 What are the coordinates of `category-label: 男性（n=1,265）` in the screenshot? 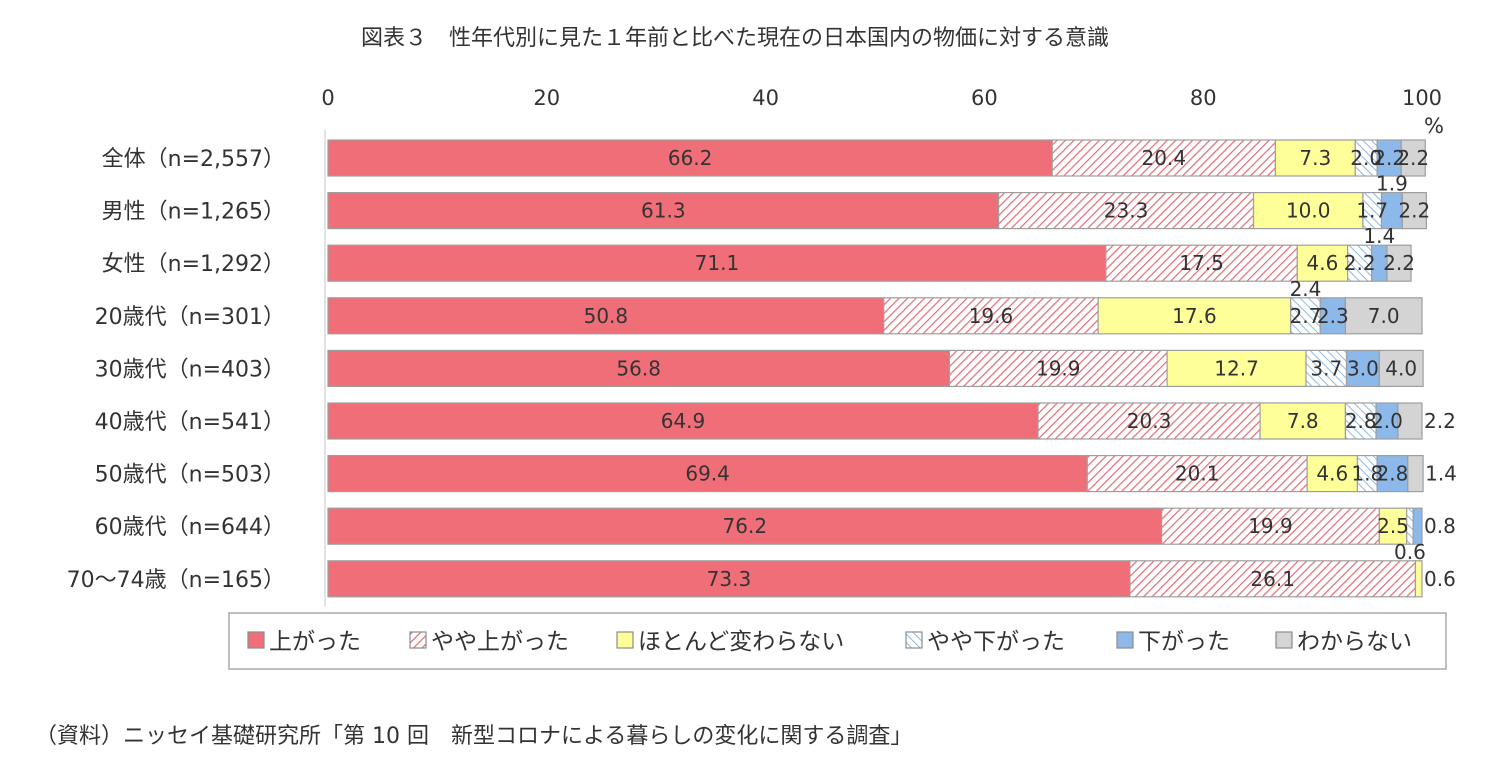 It's located at (193, 212).